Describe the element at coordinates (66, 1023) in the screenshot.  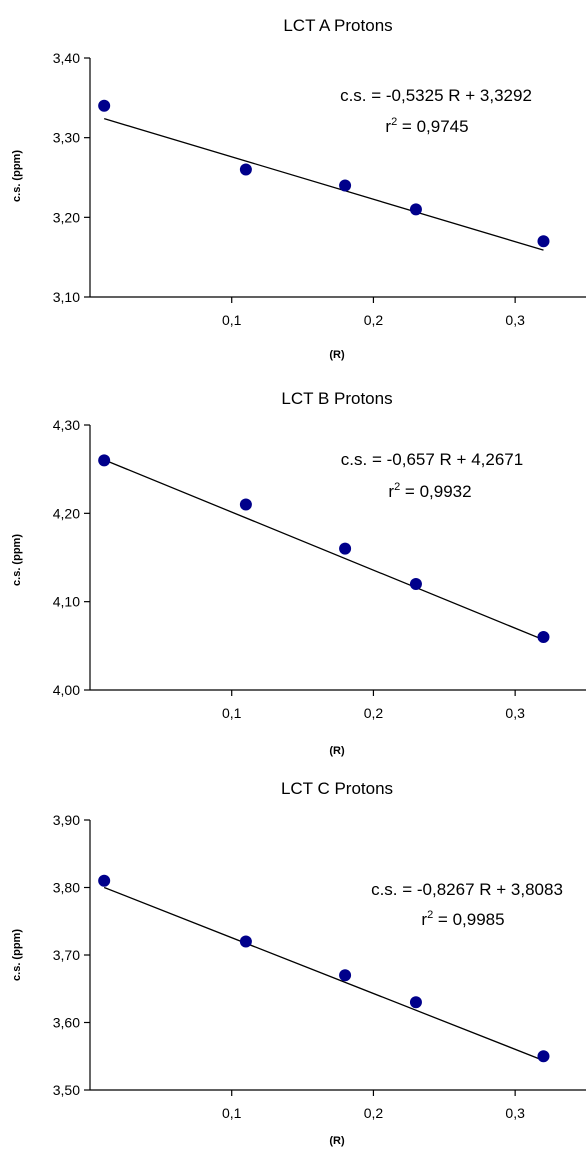
I see `y-tick-label: 3,60` at that location.